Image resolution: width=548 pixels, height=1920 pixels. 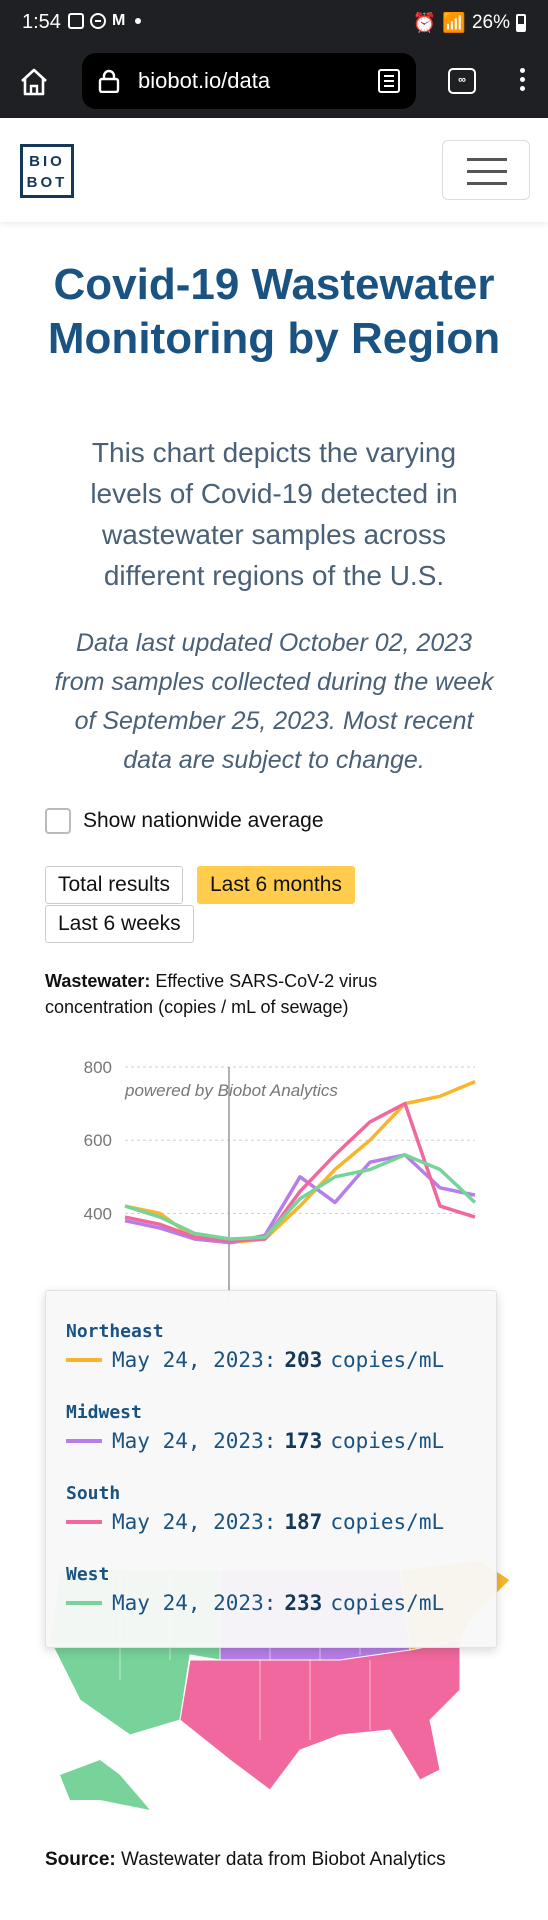 I want to click on chart-label-bold: Wastewater:, so click(x=98, y=981).